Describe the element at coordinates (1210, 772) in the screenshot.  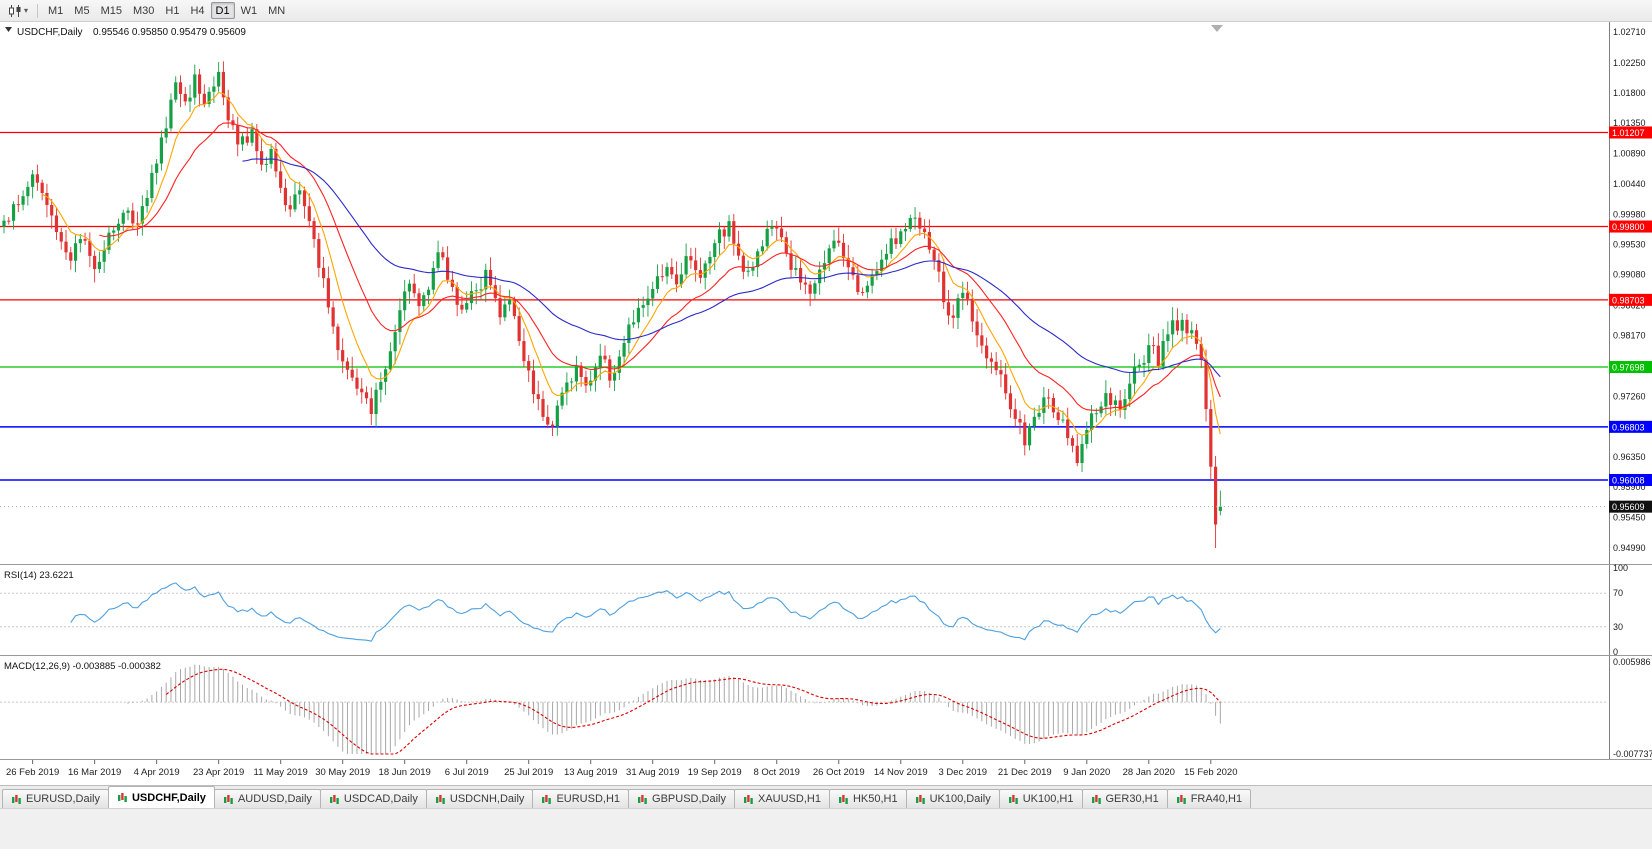
I see `date-label: 15 Feb 2020` at that location.